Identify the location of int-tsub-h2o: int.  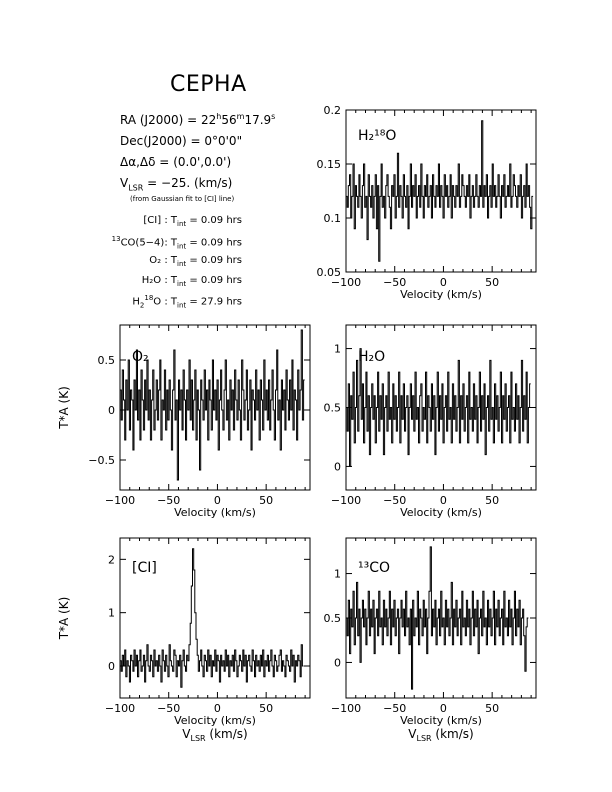
(182, 284).